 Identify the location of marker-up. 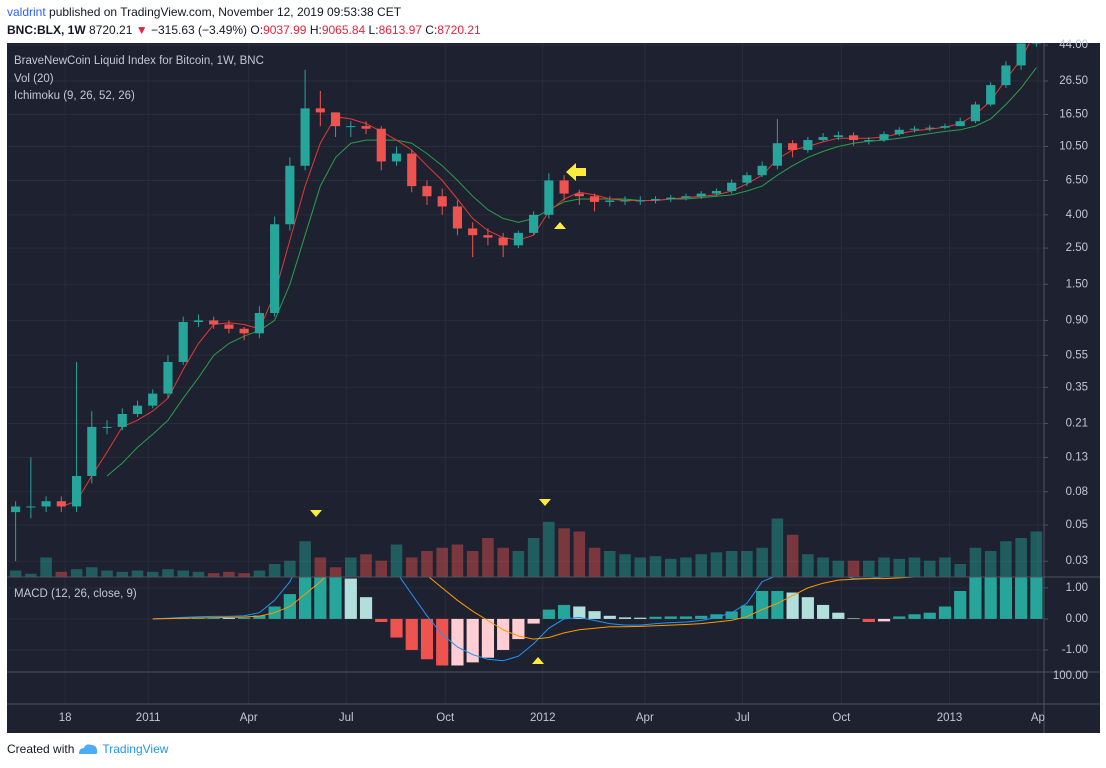
(560, 225).